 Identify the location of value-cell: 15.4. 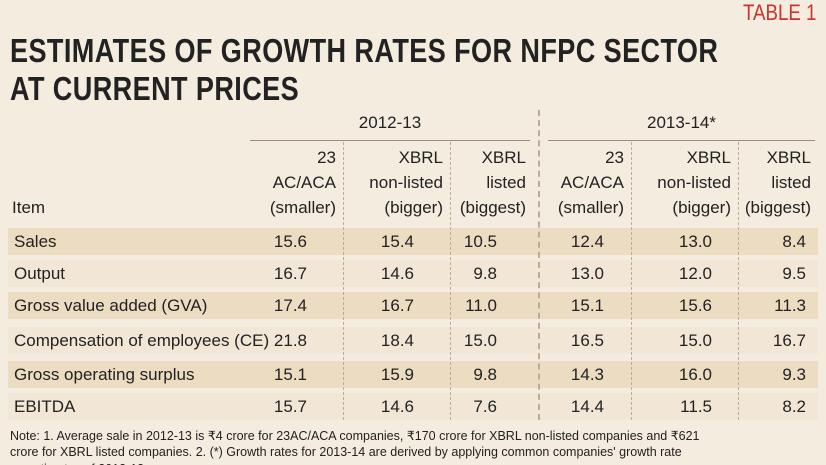
(397, 241).